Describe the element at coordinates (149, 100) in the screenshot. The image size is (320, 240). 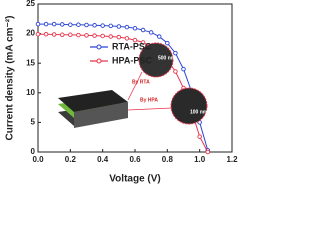
I see `annotation: By HPA` at that location.